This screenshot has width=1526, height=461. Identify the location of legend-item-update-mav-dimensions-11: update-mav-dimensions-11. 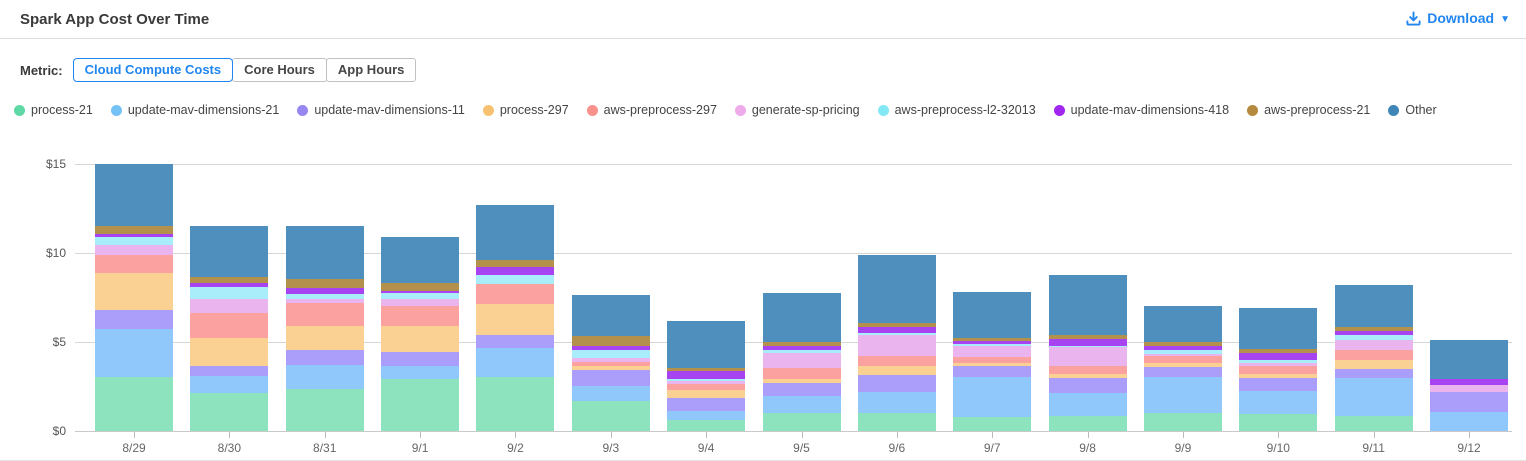
(381, 110).